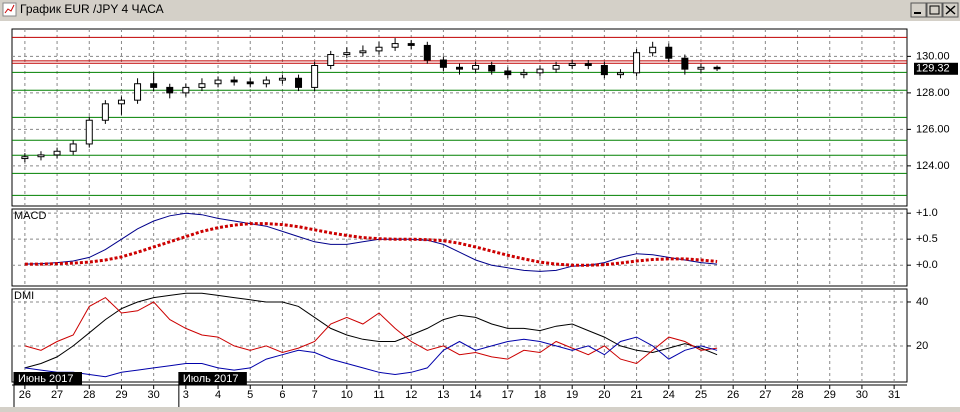  What do you see at coordinates (933, 56) in the screenshot?
I see `y-tick-label: 130.00` at bounding box center [933, 56].